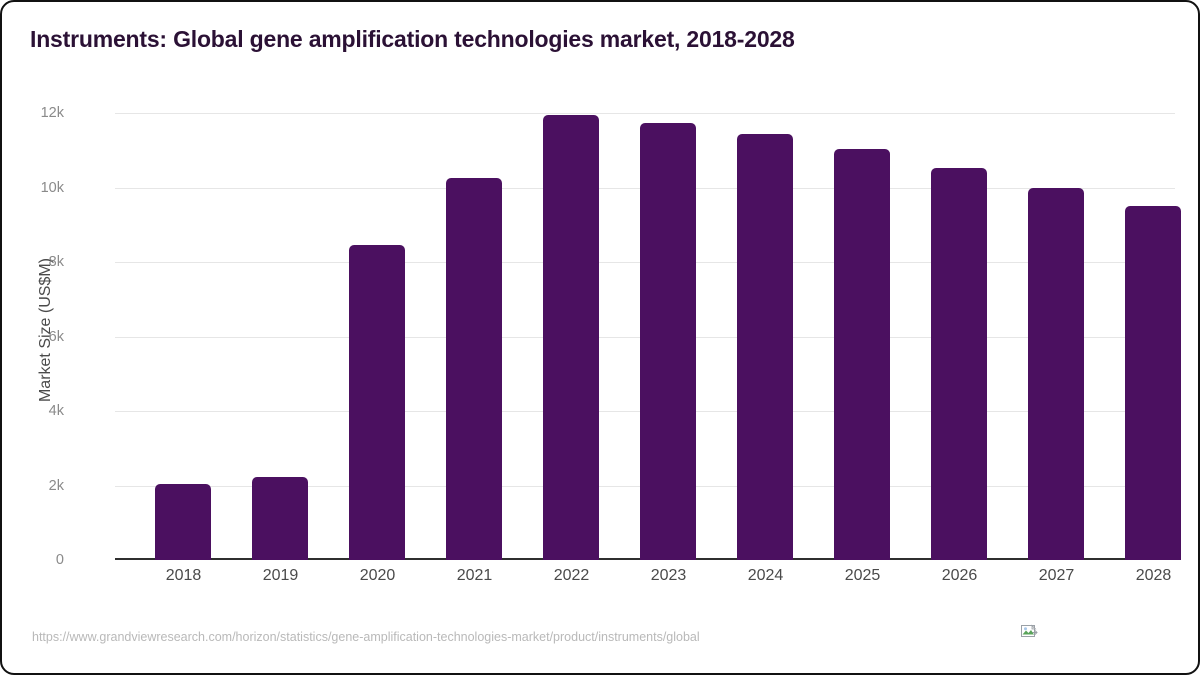 The width and height of the screenshot is (1200, 675). I want to click on bar-group: 2024, so click(765, 340).